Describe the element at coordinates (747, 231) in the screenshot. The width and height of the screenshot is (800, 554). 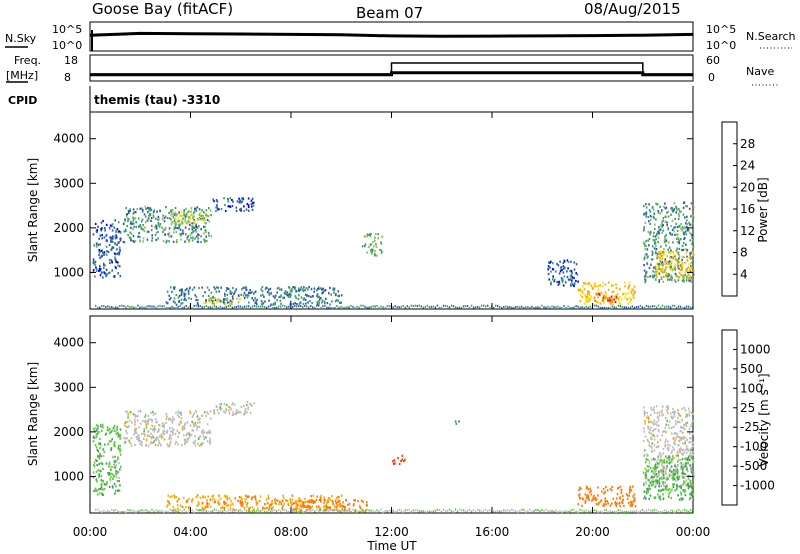
I see `power-colorbar-tick-label: 12` at that location.